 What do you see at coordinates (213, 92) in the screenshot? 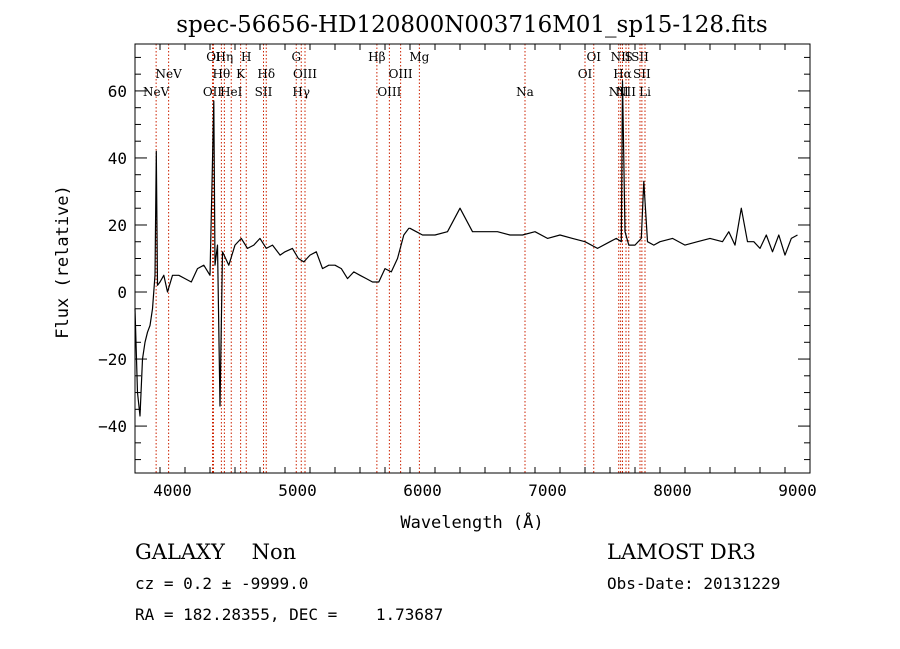
I see `line-marker-label: OII` at bounding box center [213, 92].